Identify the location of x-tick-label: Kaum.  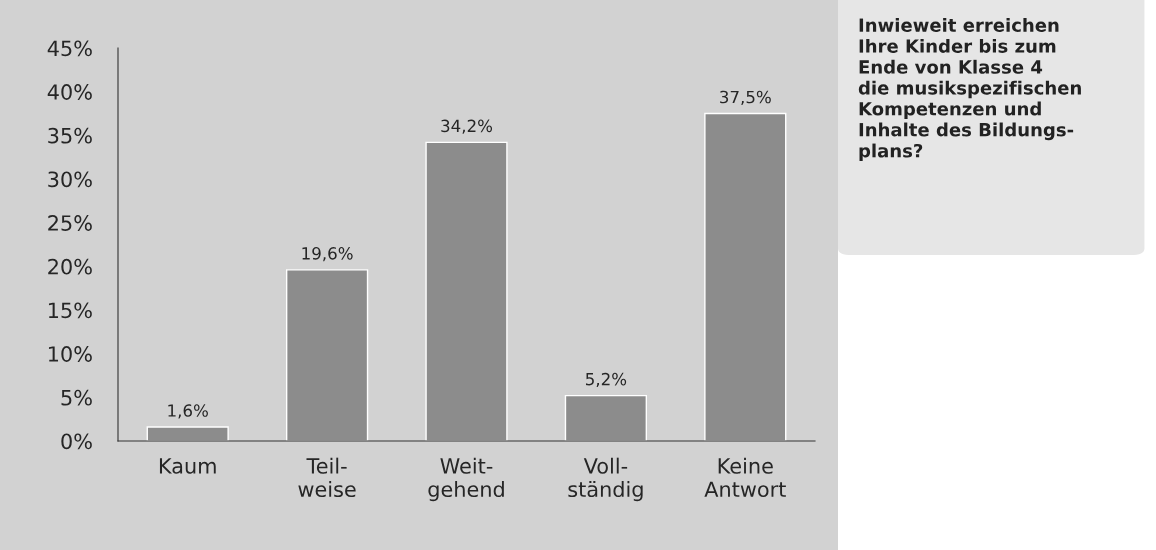
(187, 466).